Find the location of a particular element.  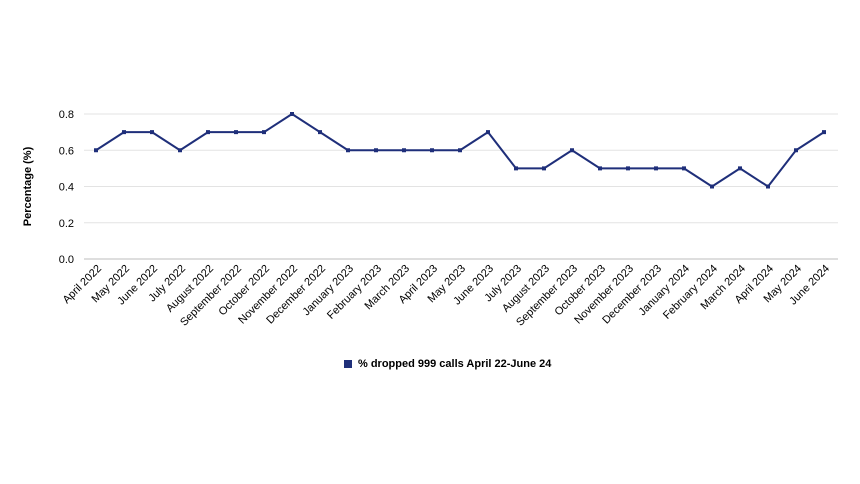

y-tick-label: 0.0 is located at coordinates (66, 260).